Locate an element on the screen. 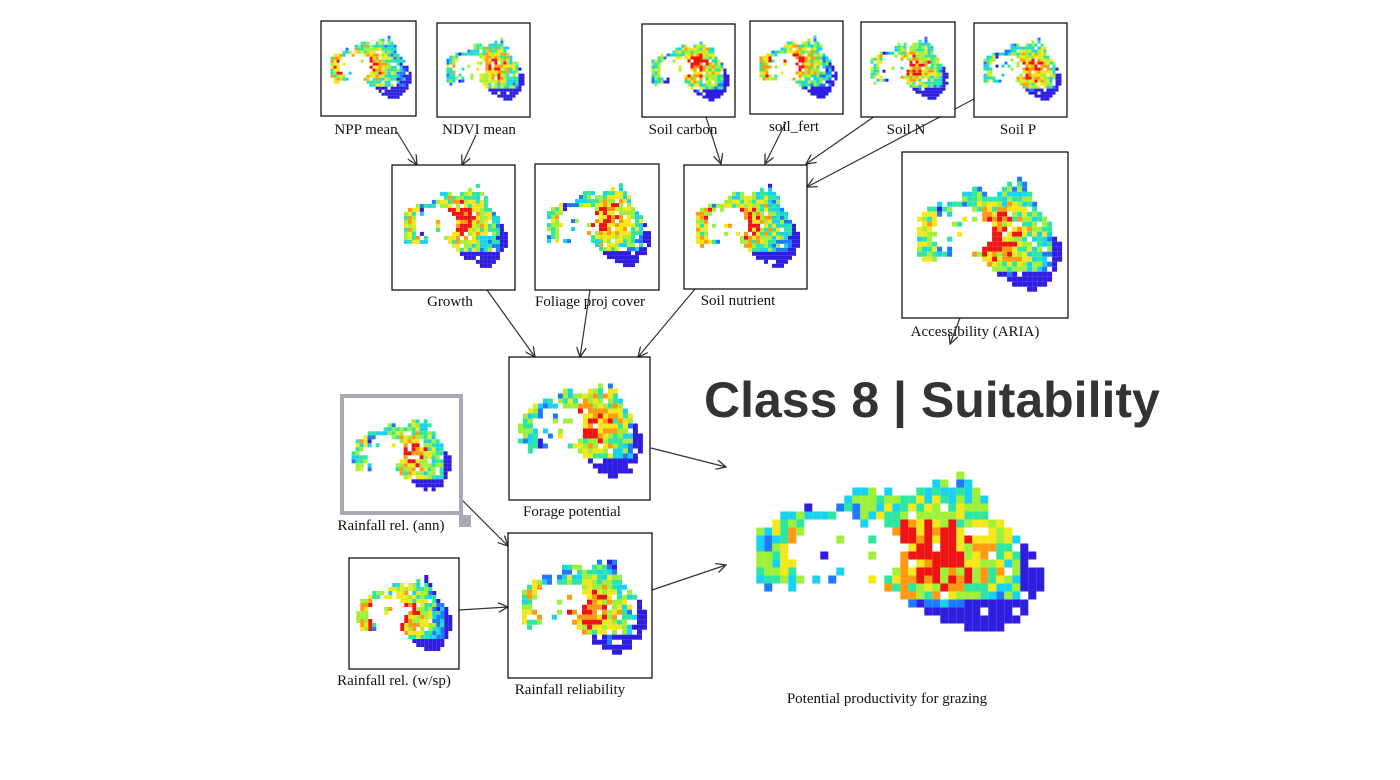  edge-npp-mean-to-growth is located at coordinates (406, 148).